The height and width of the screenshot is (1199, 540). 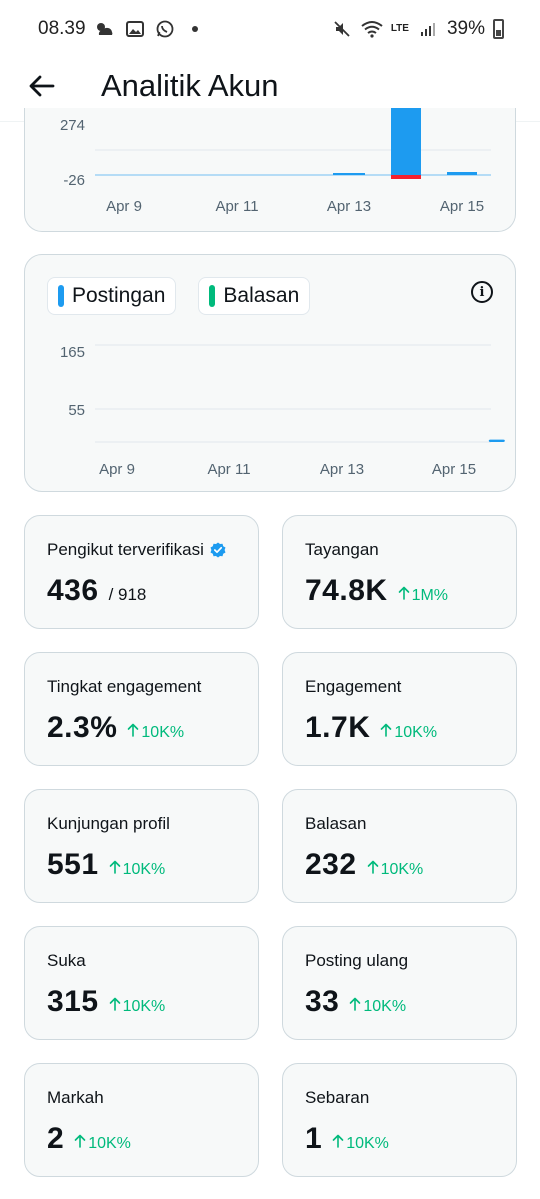 I want to click on stat-value: 232, so click(x=331, y=864).